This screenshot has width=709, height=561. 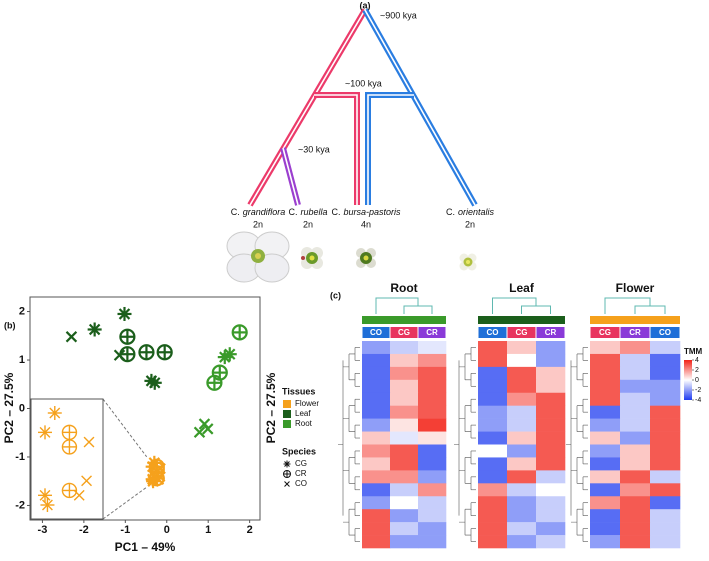 I want to click on y-tick-label: -1, so click(x=20, y=457).